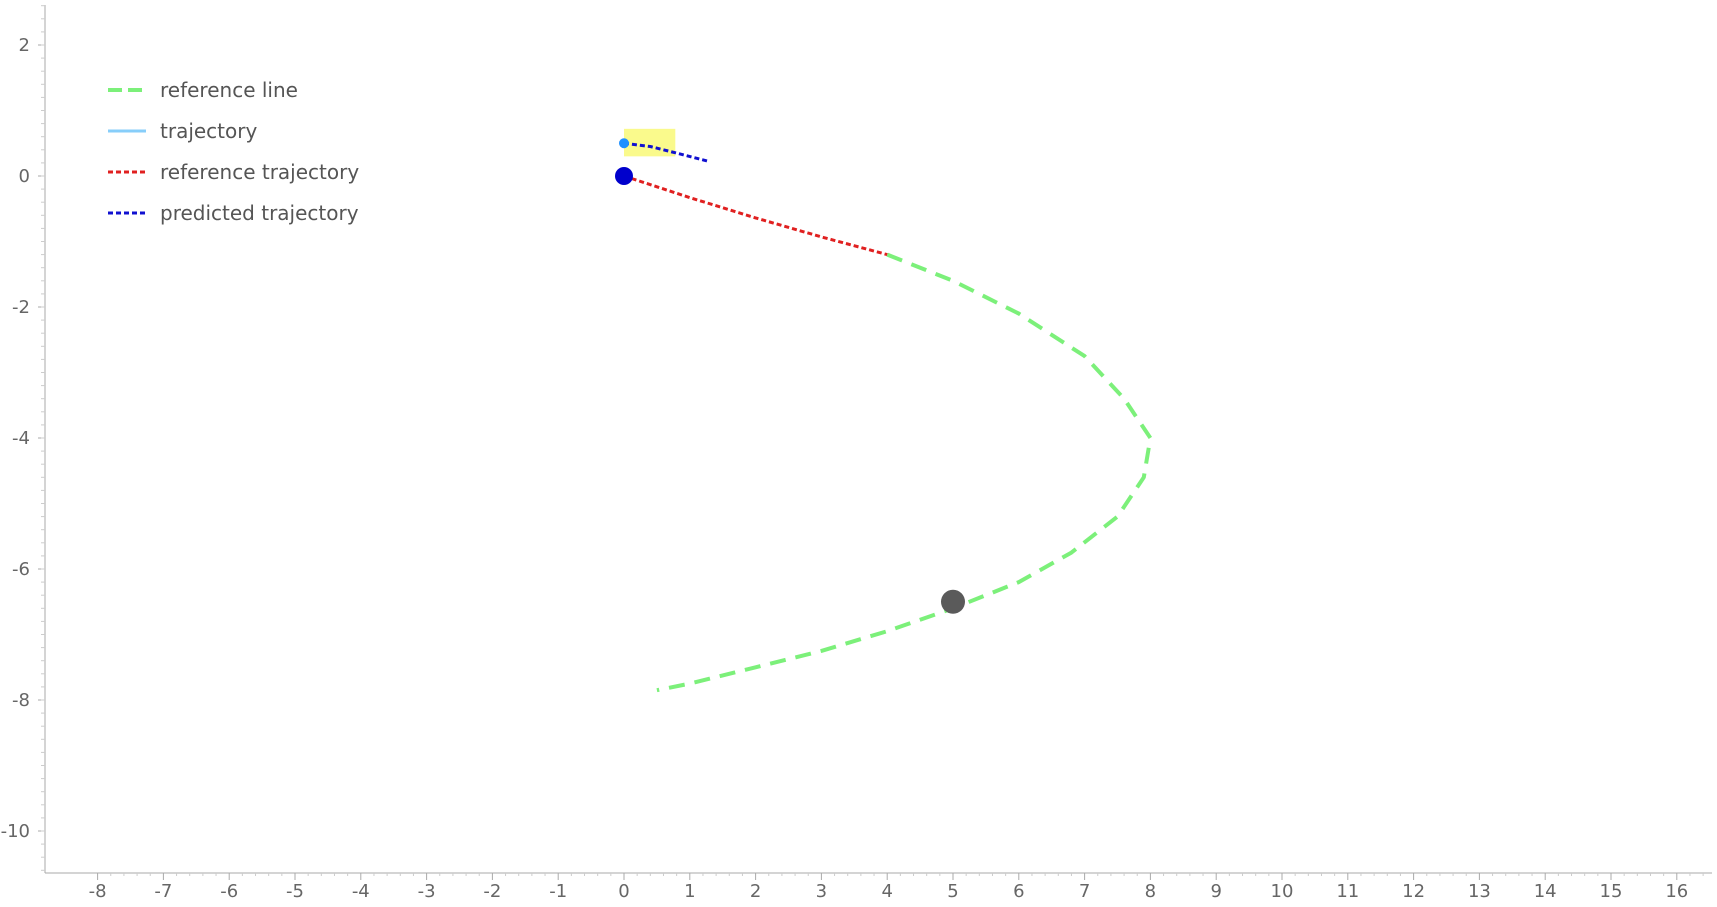 This screenshot has height=907, width=1717. What do you see at coordinates (24, 45) in the screenshot?
I see `y-tick-label: 2` at bounding box center [24, 45].